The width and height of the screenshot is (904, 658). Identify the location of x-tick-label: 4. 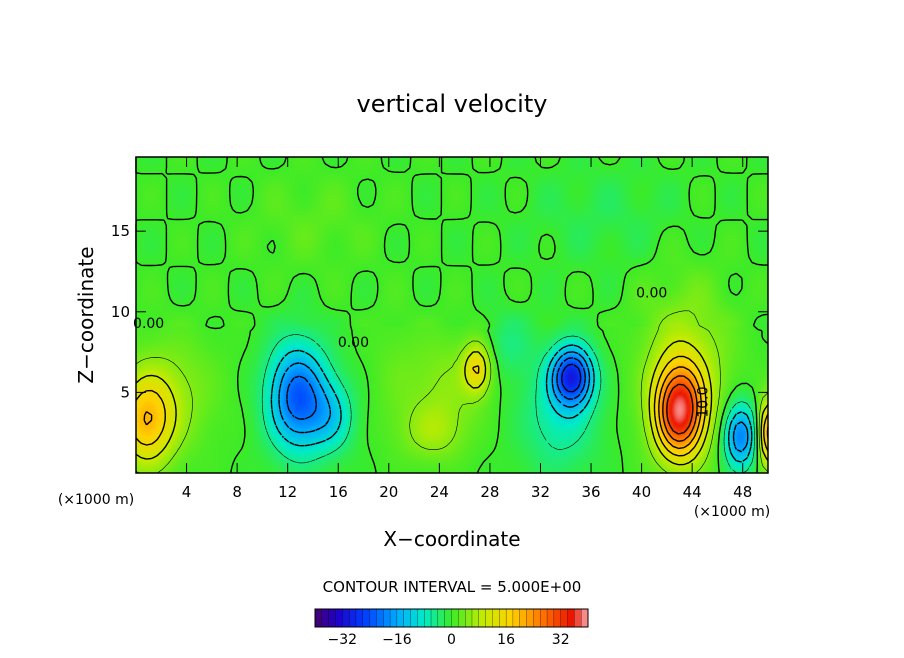
(187, 492).